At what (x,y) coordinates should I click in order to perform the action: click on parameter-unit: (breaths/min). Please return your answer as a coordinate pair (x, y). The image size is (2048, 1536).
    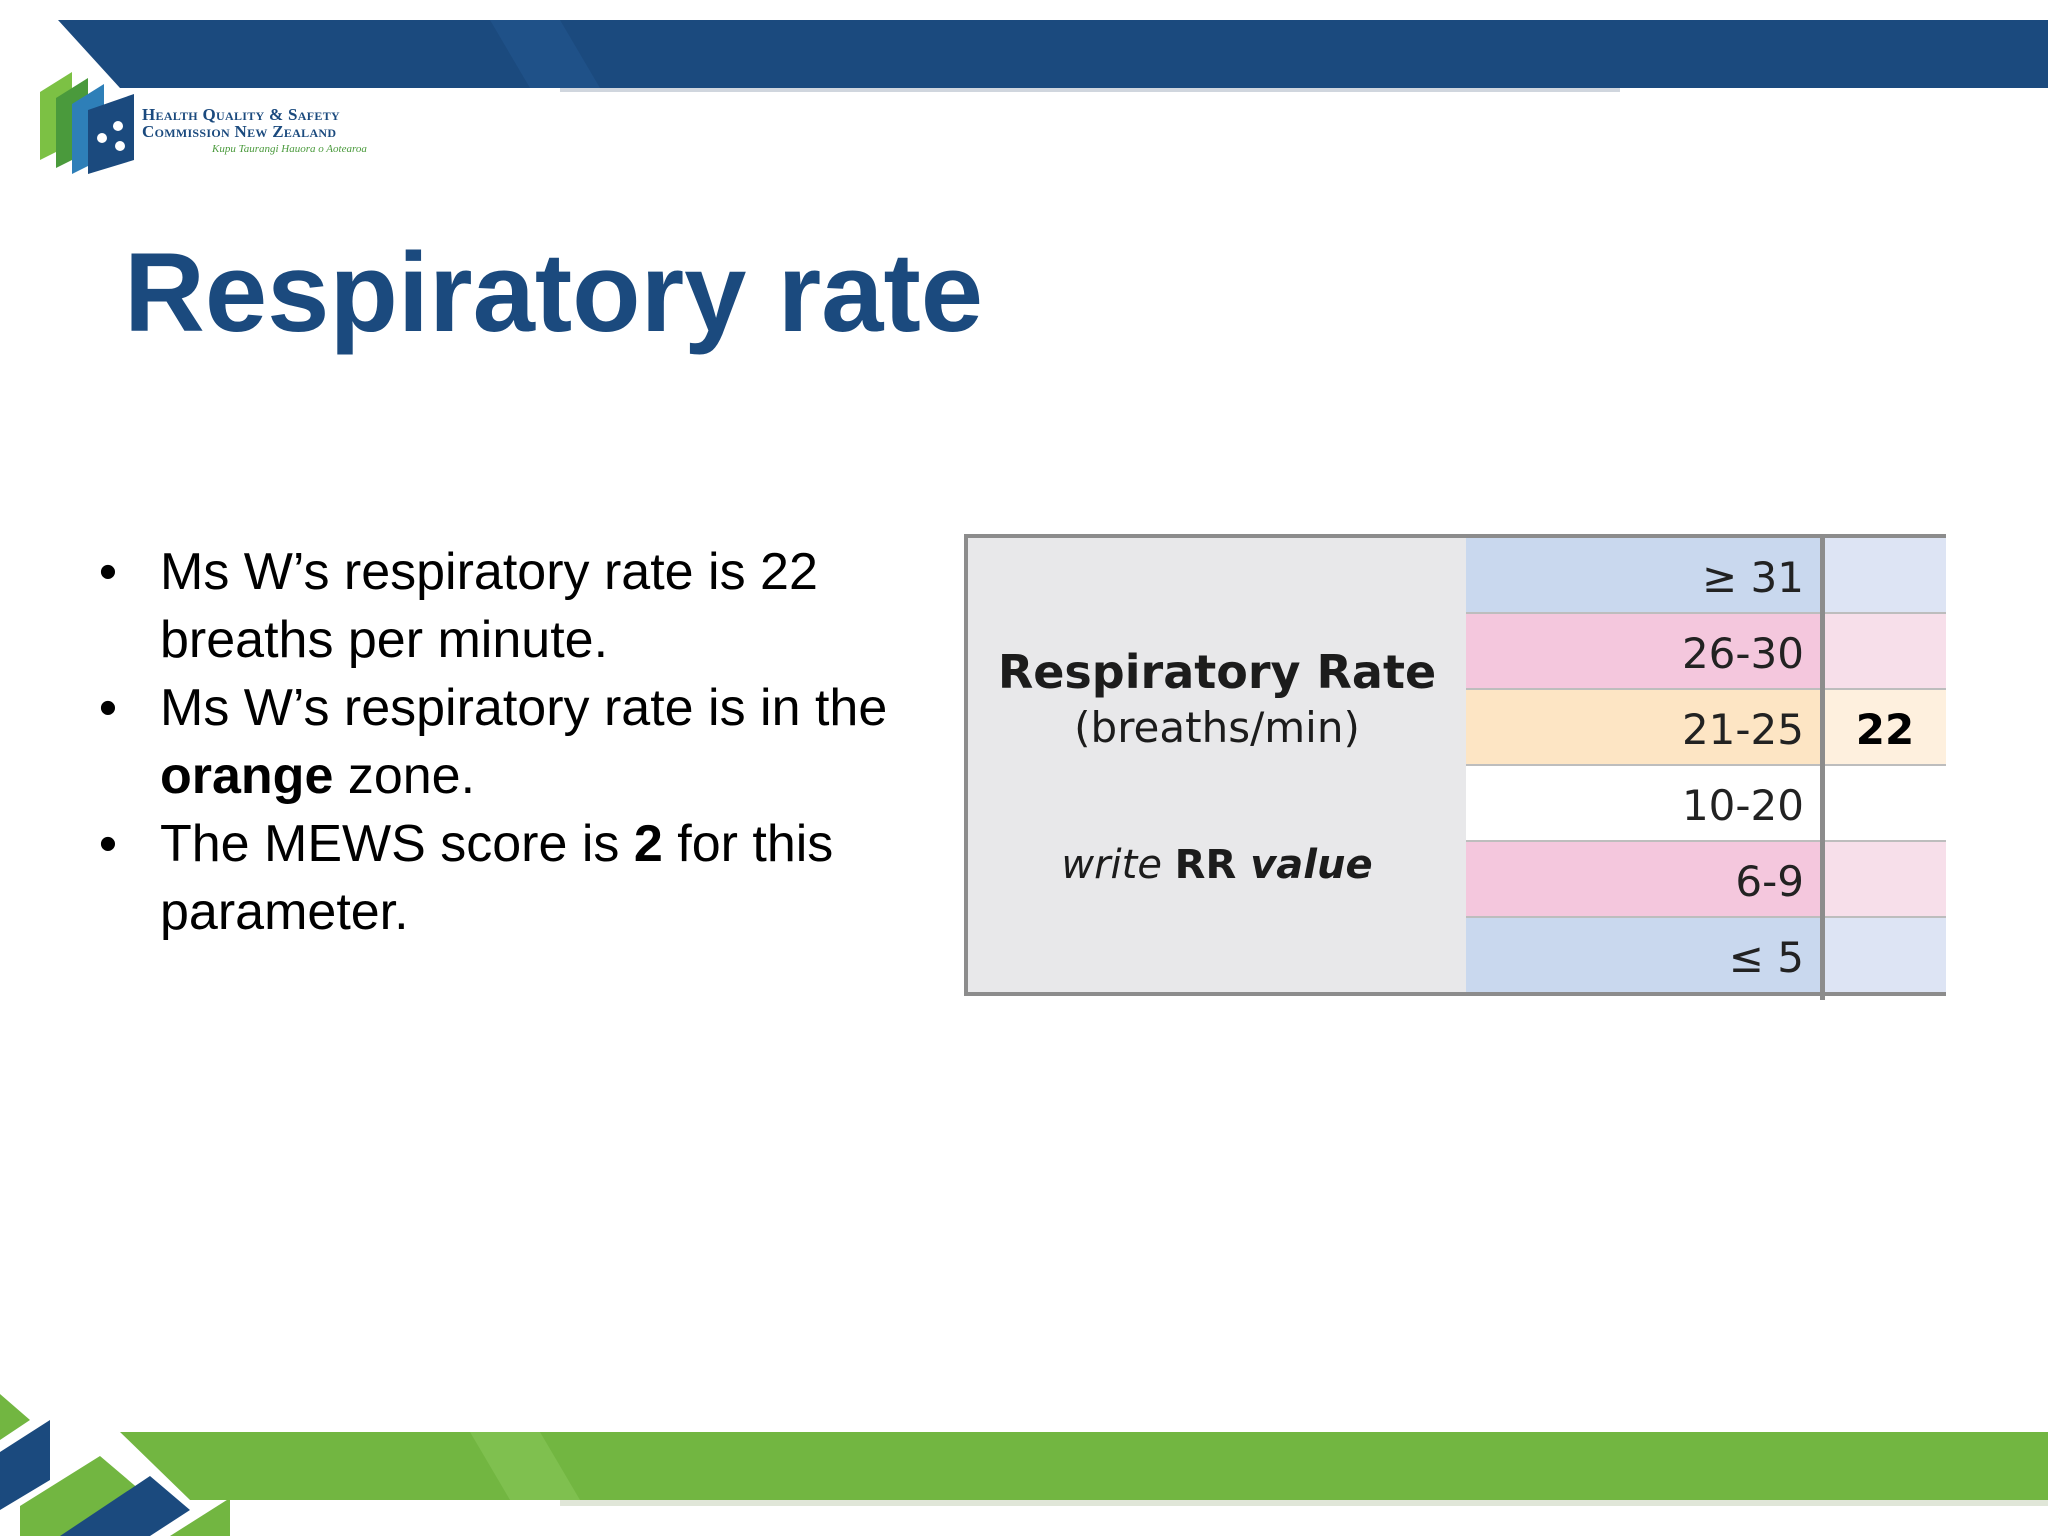
    Looking at the image, I should click on (1217, 727).